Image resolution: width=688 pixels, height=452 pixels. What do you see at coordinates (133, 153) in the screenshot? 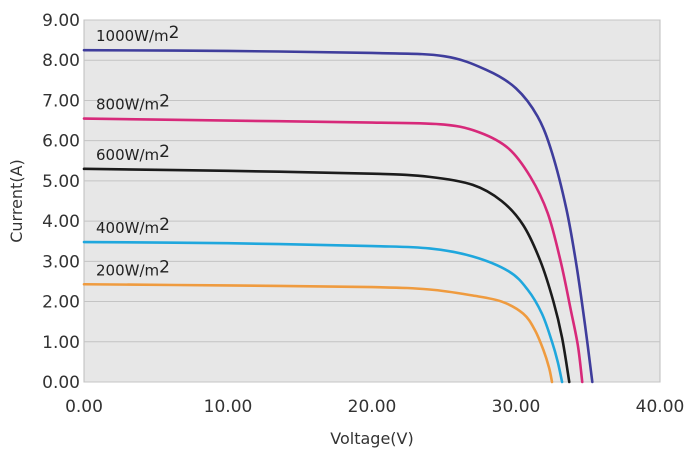
I see `series-label-600w-m2: 600W/m2` at bounding box center [133, 153].